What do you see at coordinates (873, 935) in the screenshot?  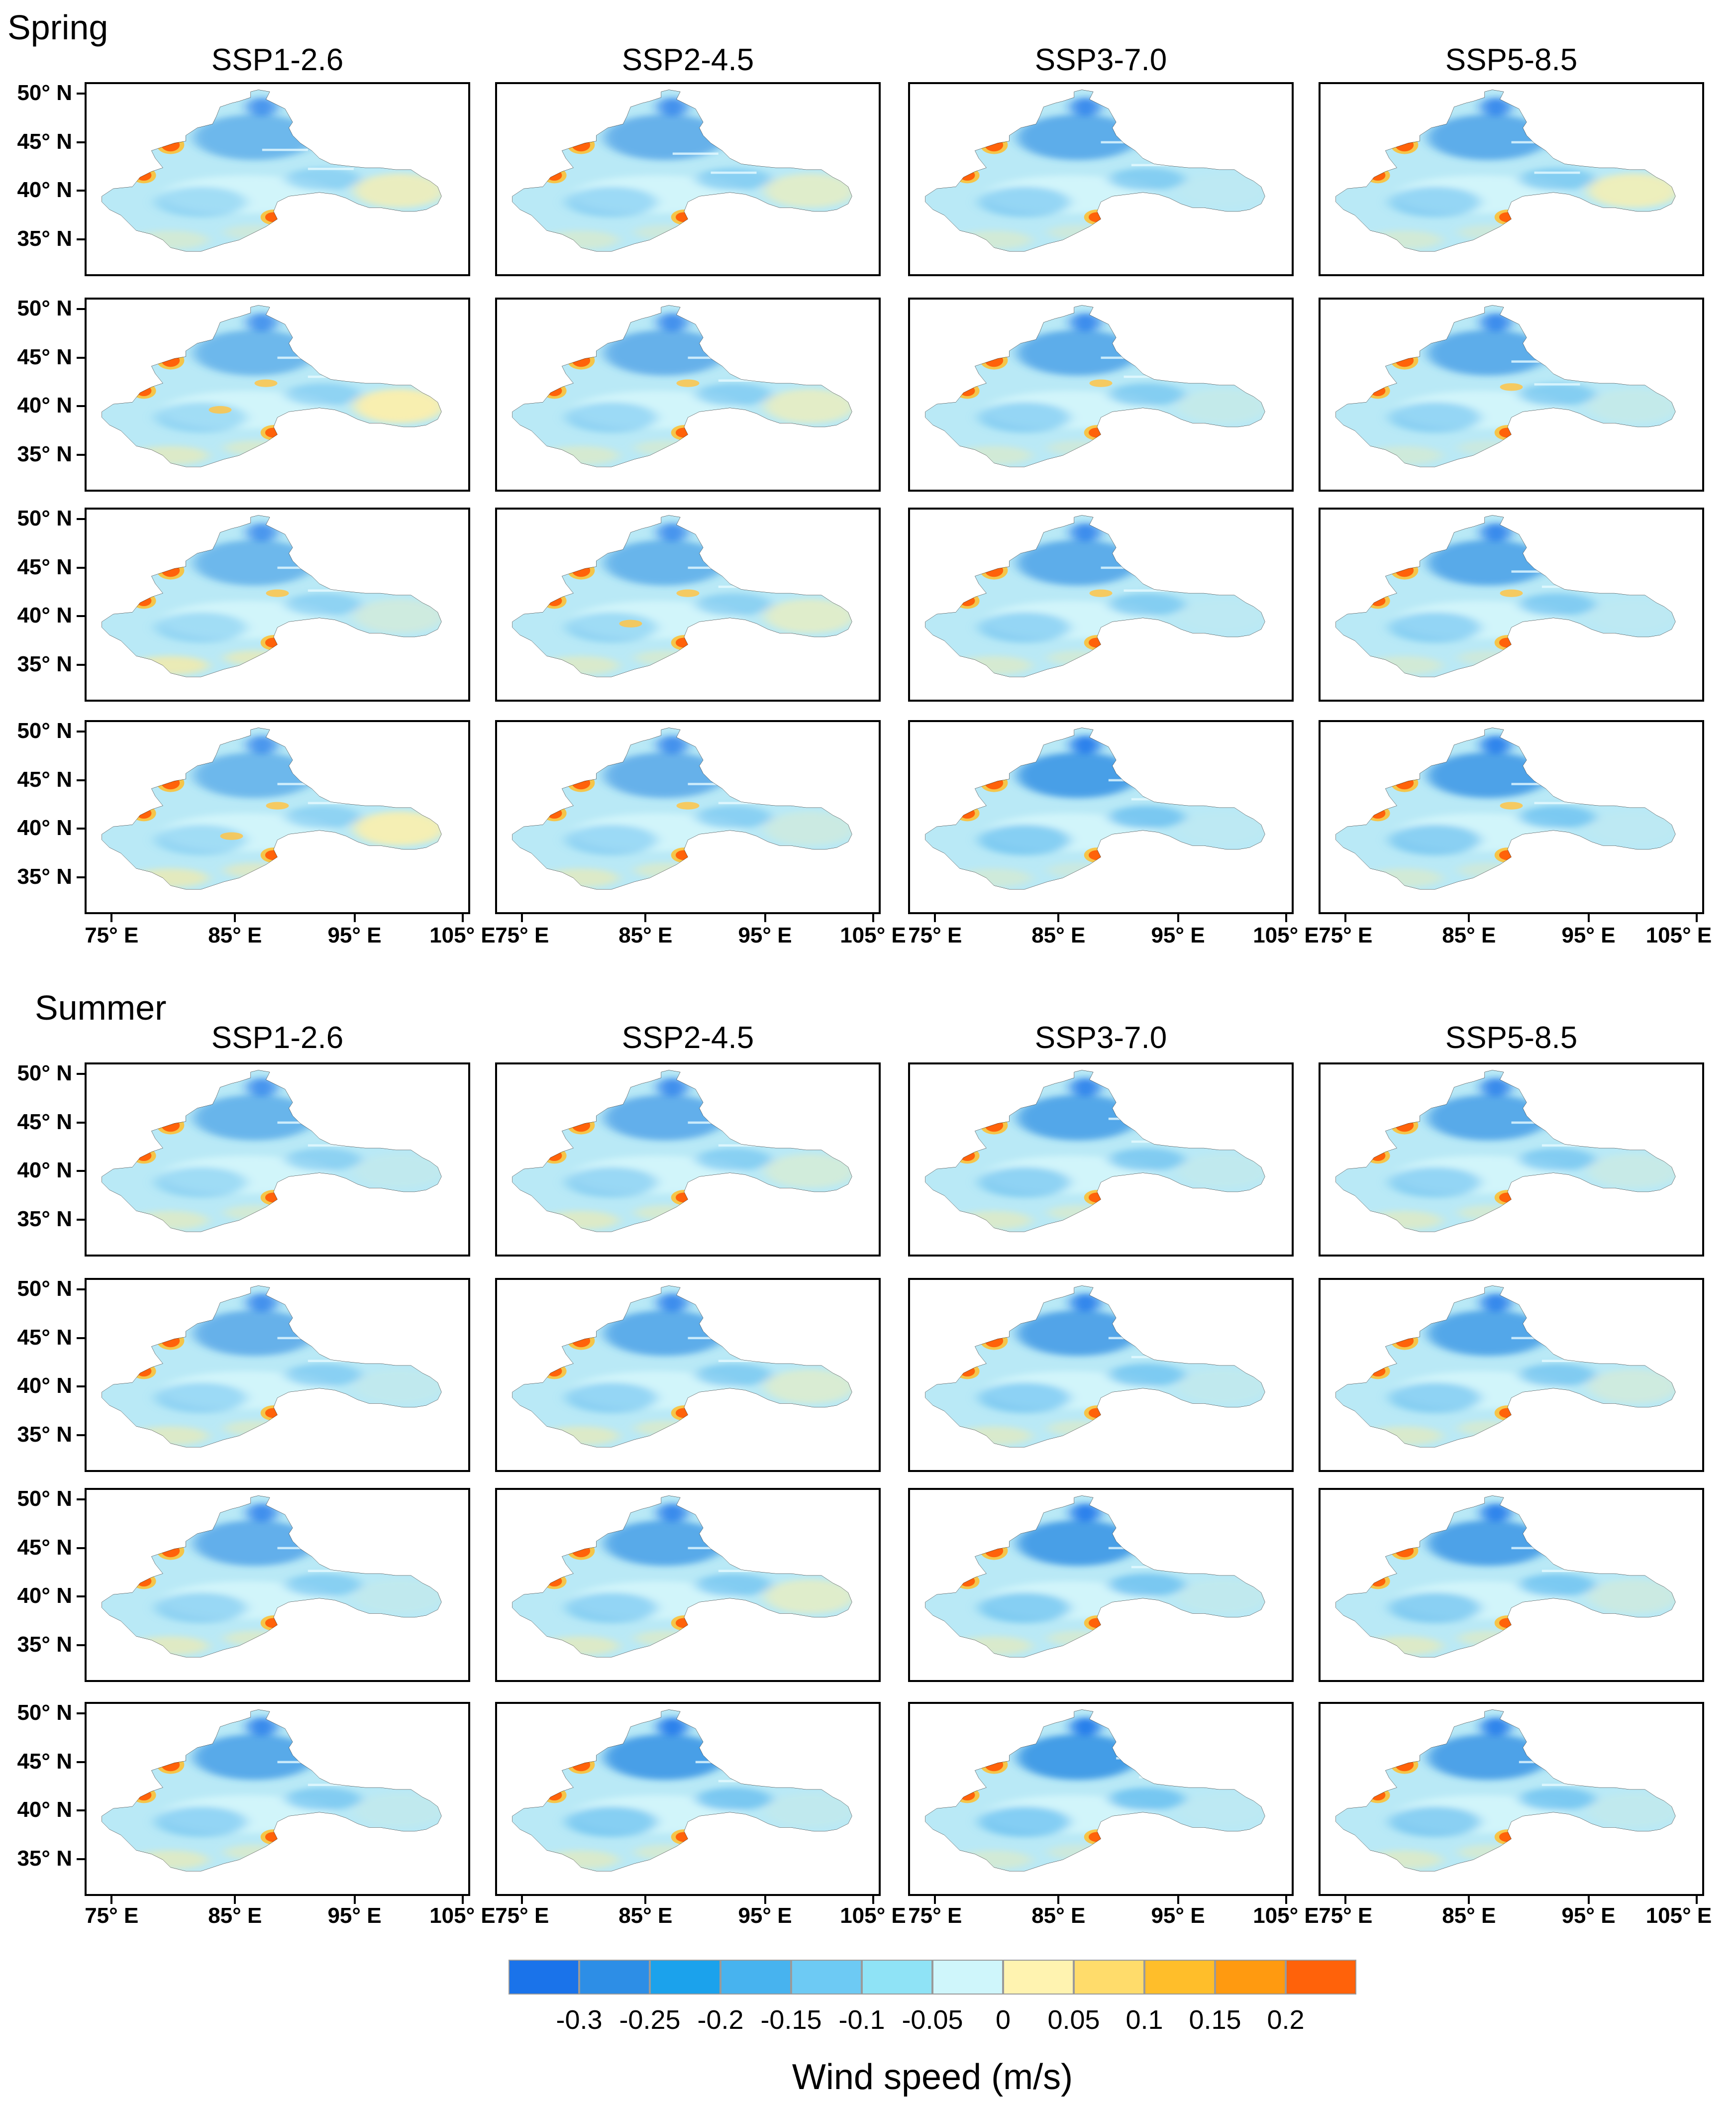 I see `lon-tick-label: 105° E` at bounding box center [873, 935].